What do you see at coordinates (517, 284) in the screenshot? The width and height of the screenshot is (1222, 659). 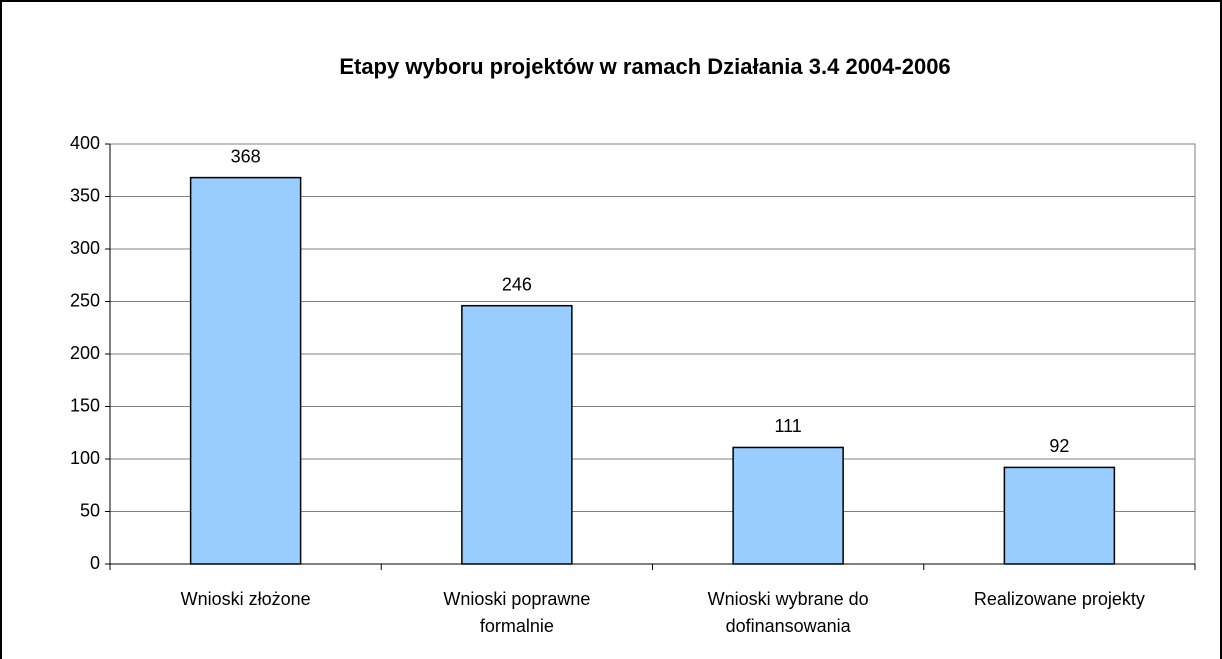 I see `data-label: 246` at bounding box center [517, 284].